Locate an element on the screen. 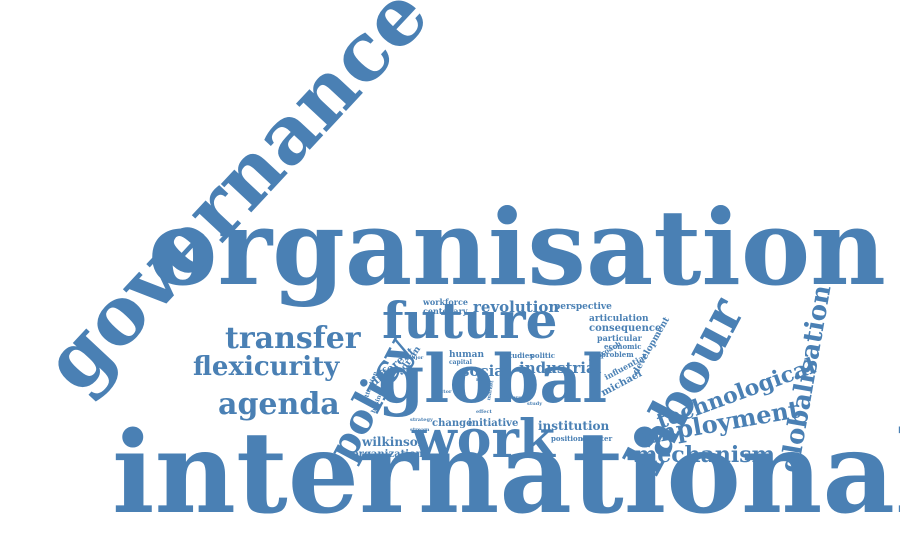 This screenshot has width=900, height=534. word-flexicurity: flexicurity is located at coordinates (266, 367).